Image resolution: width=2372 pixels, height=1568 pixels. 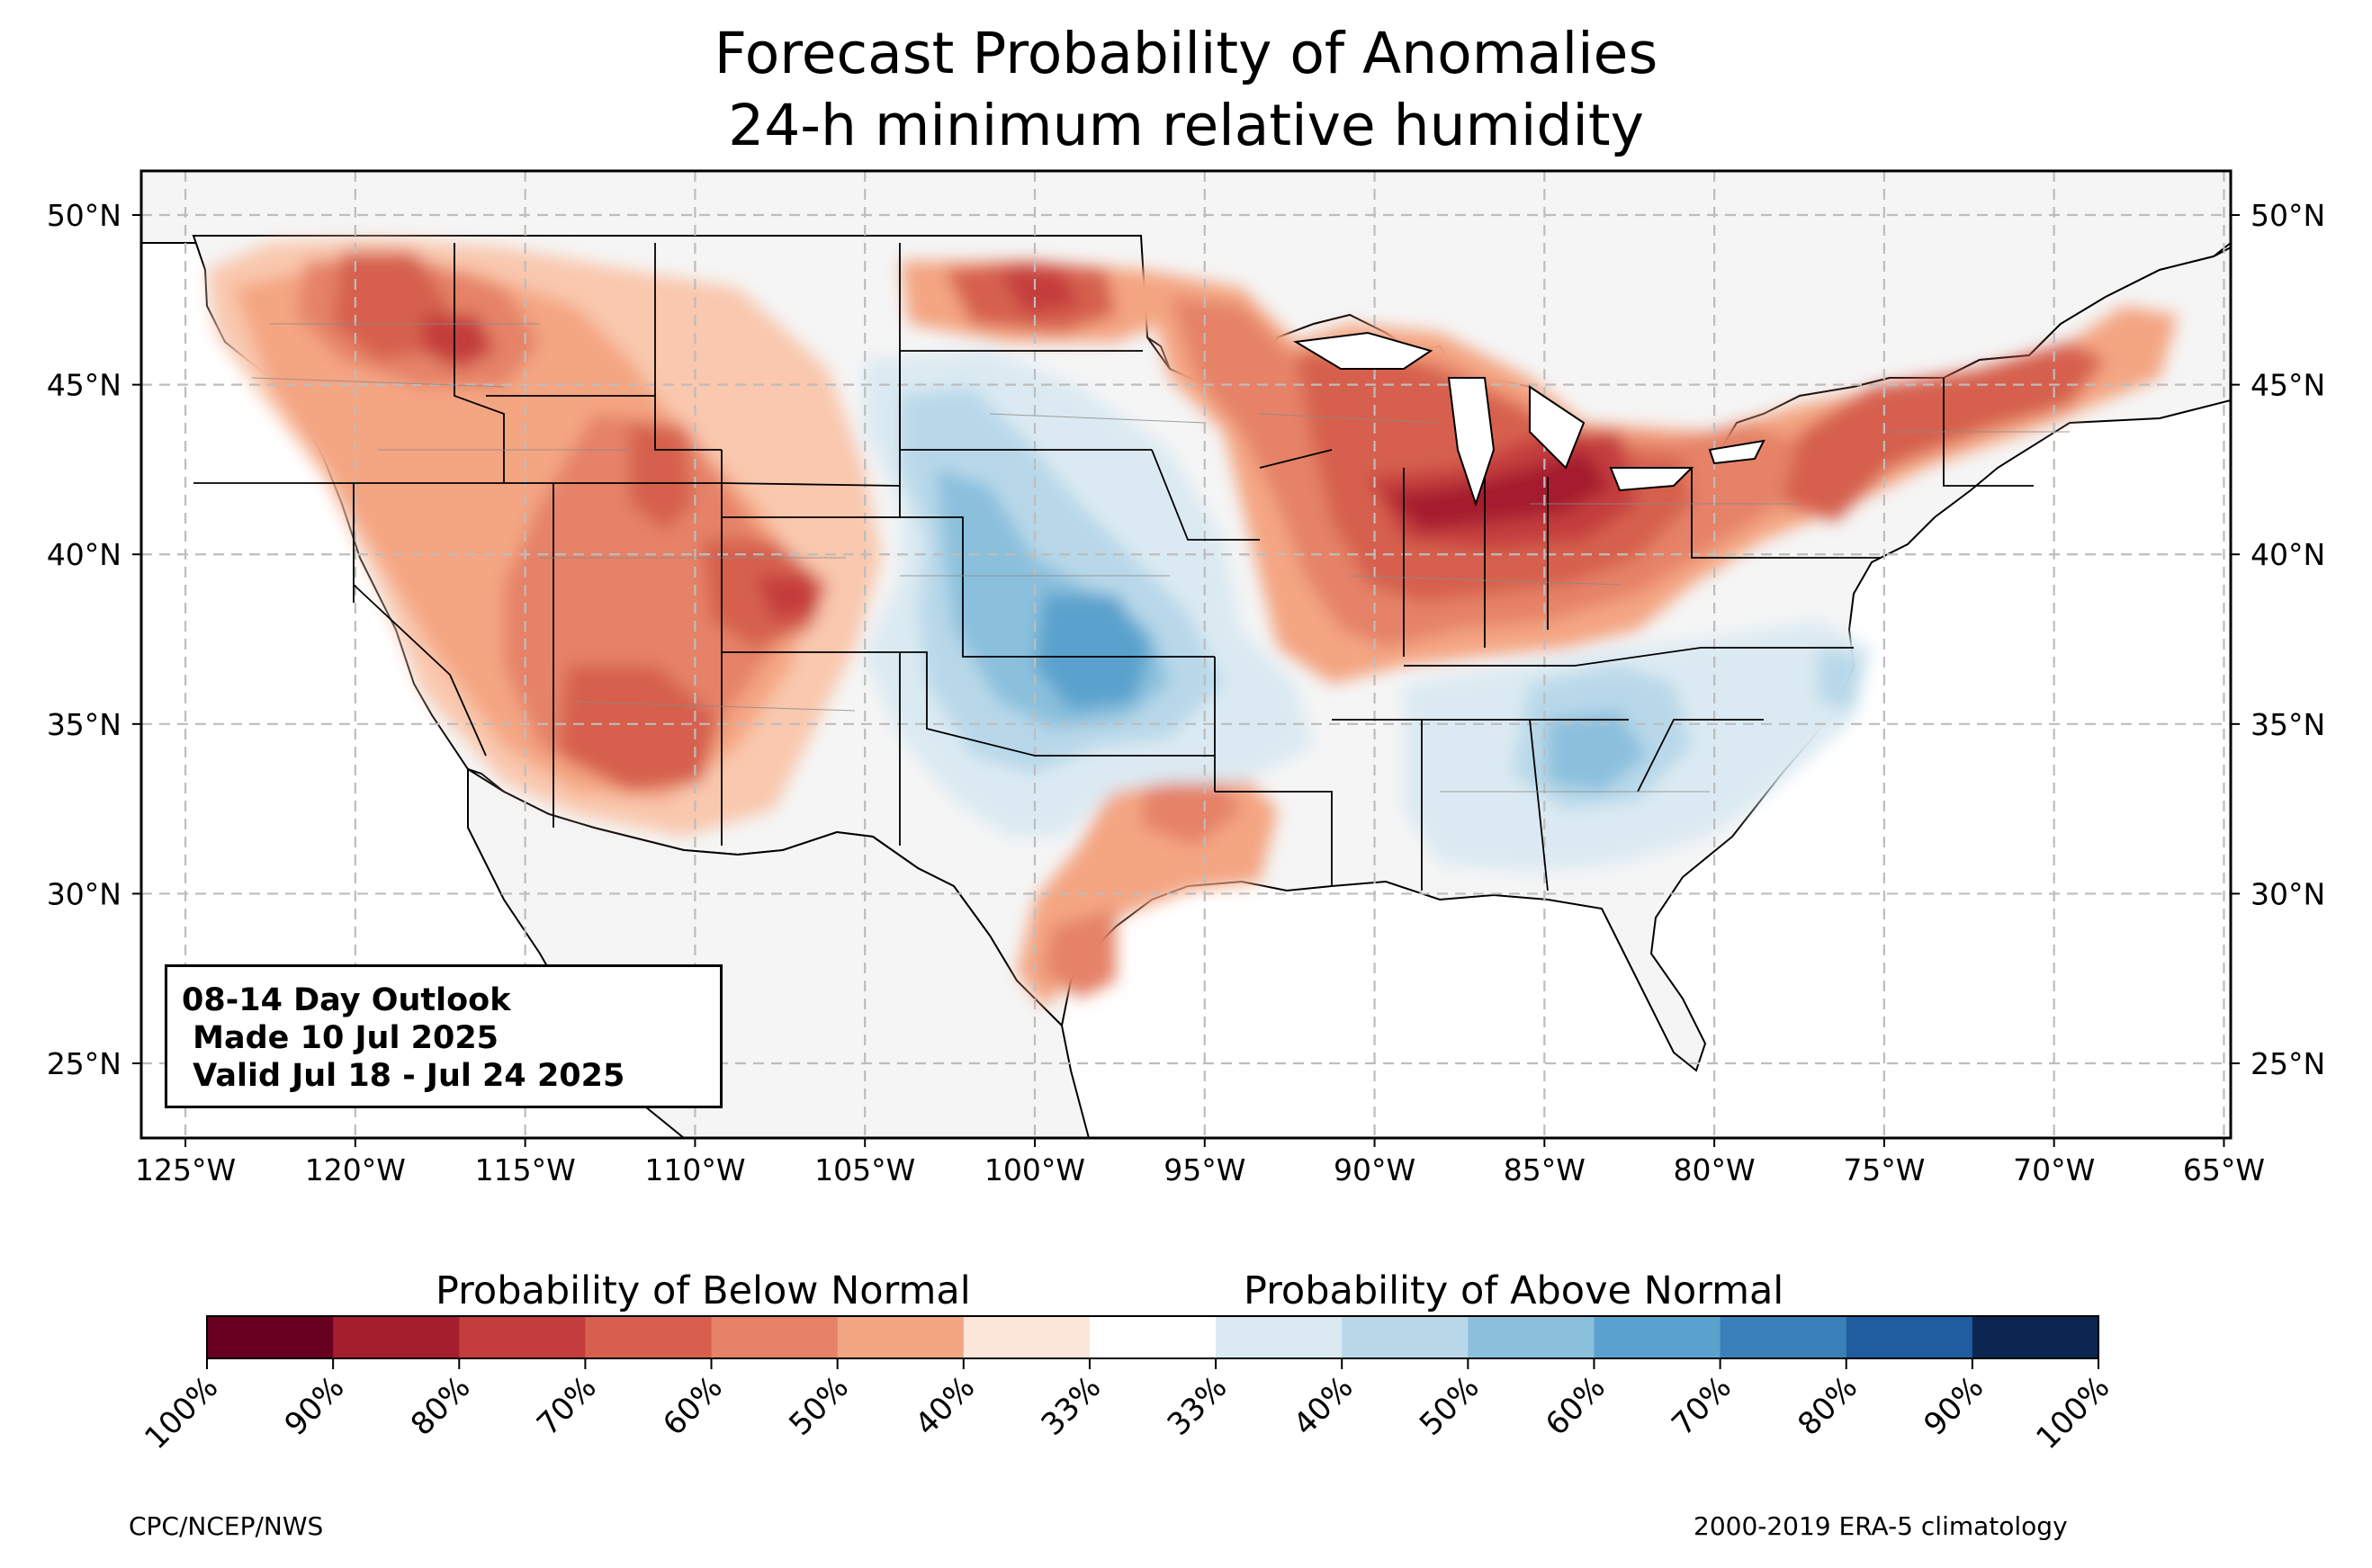 I want to click on lat-label-right: 30°N, so click(x=2288, y=893).